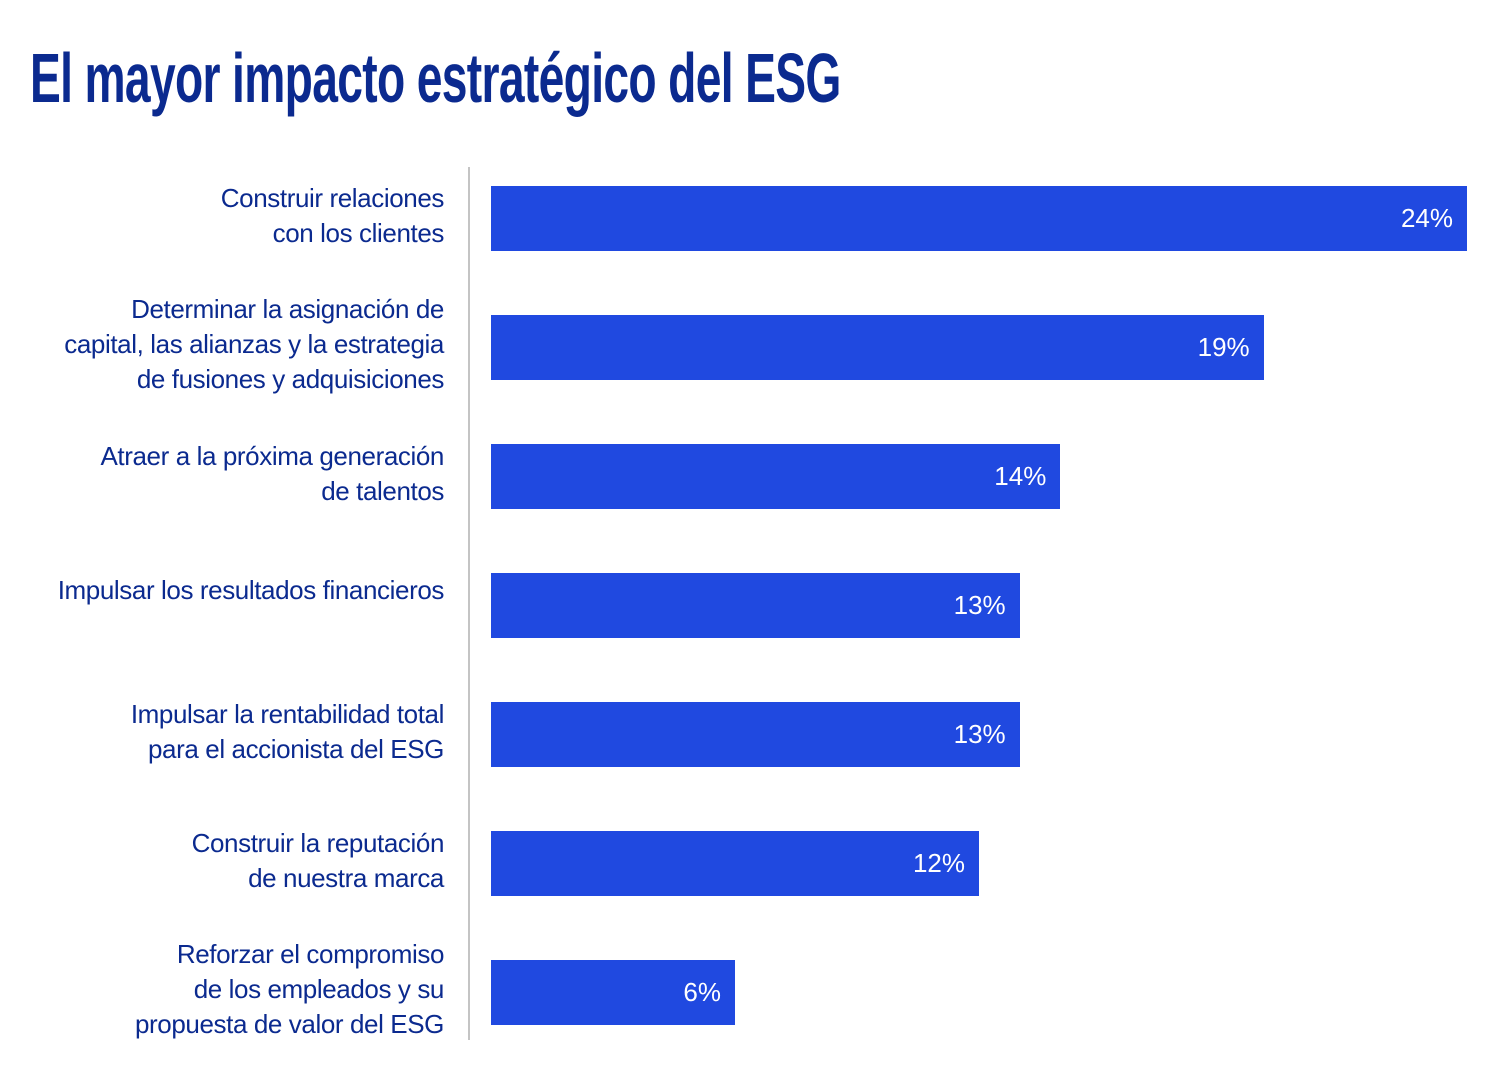  Describe the element at coordinates (469, 603) in the screenshot. I see `category-axis-line` at that location.